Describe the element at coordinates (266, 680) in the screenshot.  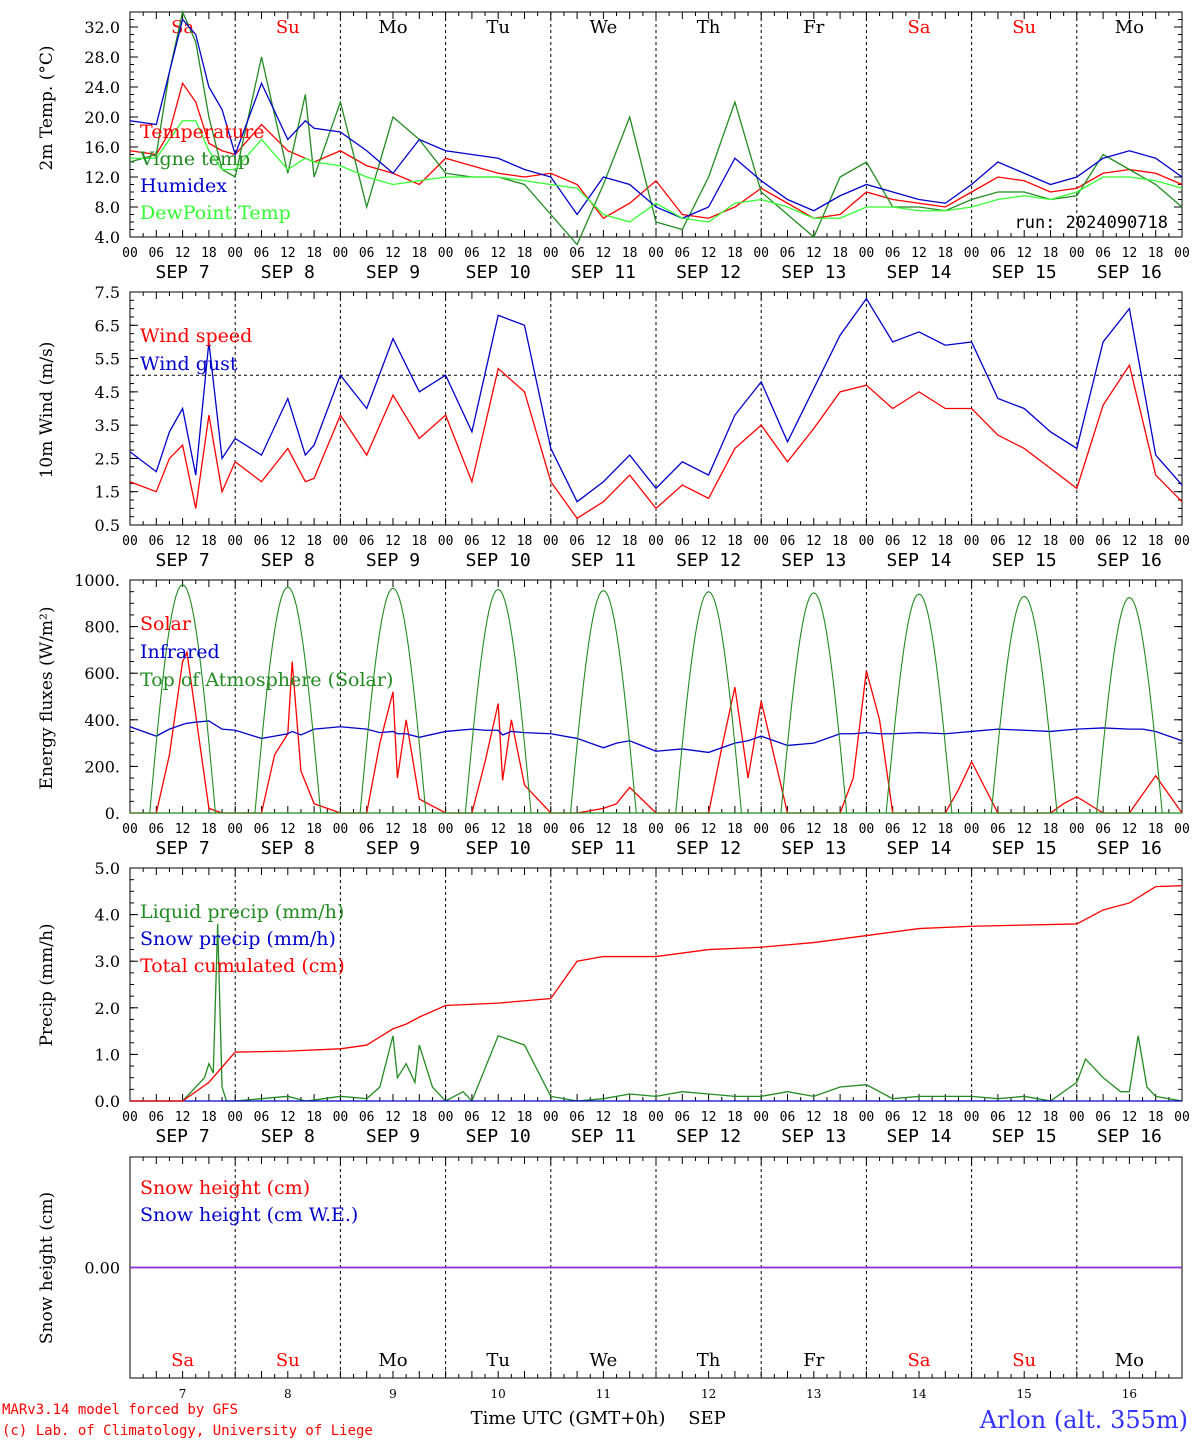
I see `legend-entry: Top of Atmosphere (Solar)` at that location.